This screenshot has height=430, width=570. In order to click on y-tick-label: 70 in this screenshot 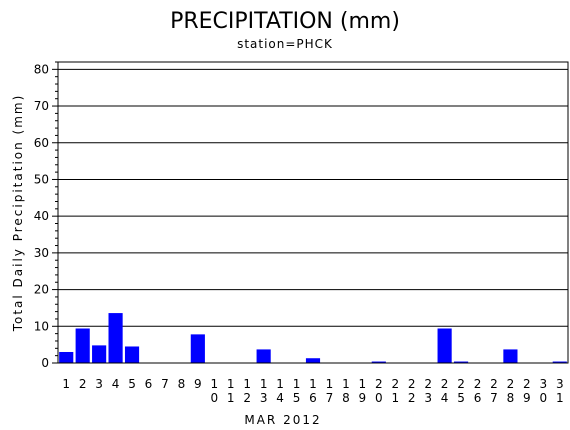, I will do `click(41, 106)`.